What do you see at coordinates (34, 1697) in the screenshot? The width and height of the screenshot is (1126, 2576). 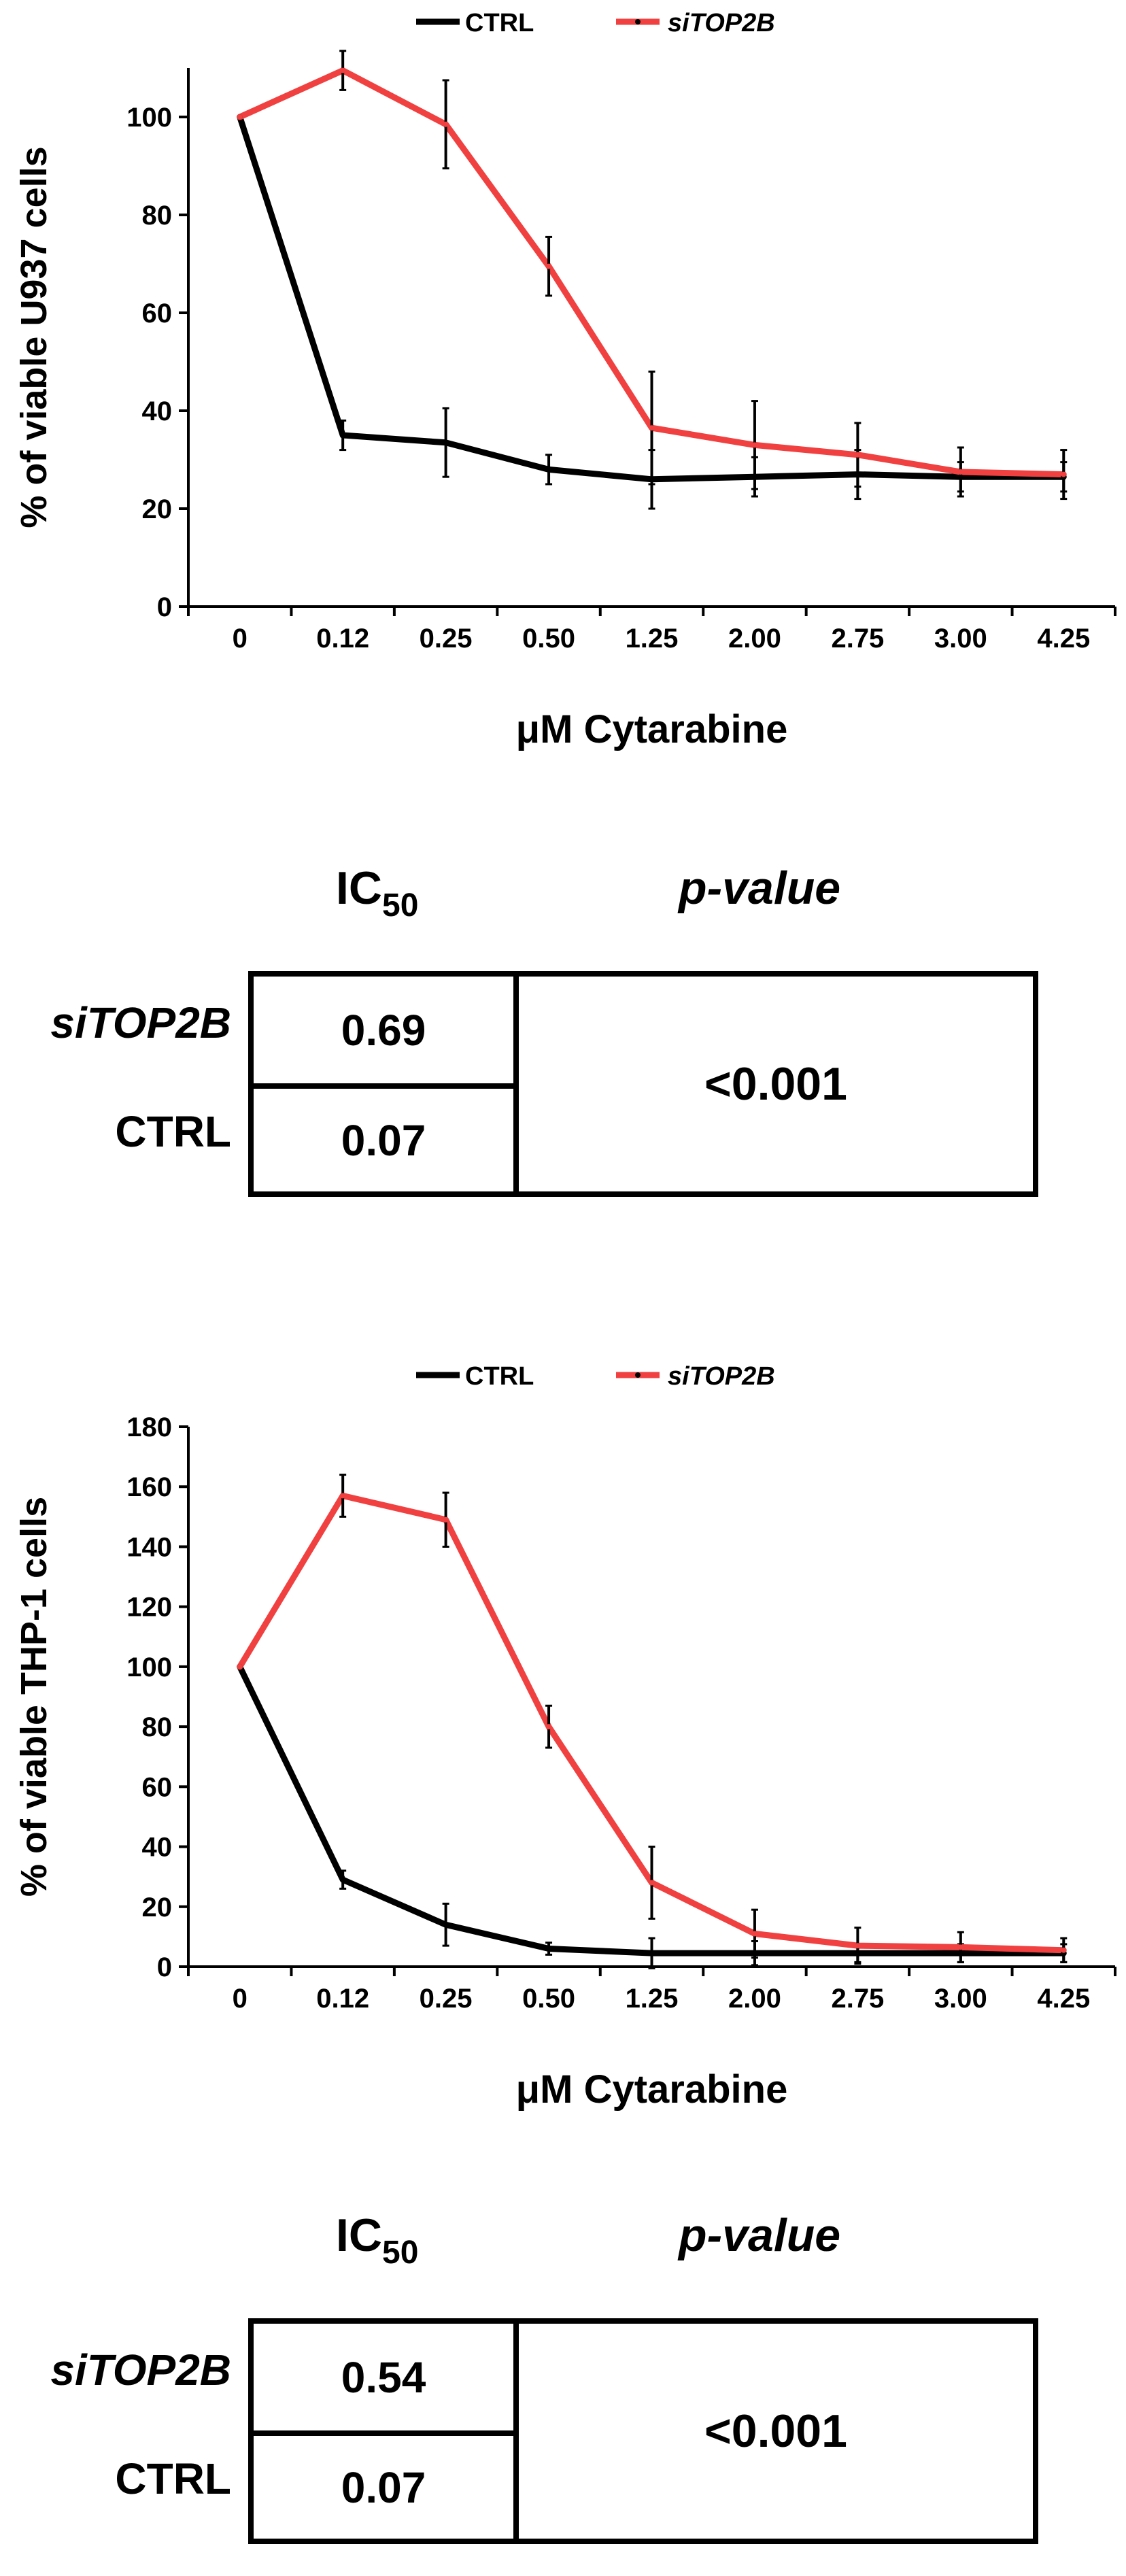 I see `y-axis-label: % of viable THP-1 cells` at bounding box center [34, 1697].